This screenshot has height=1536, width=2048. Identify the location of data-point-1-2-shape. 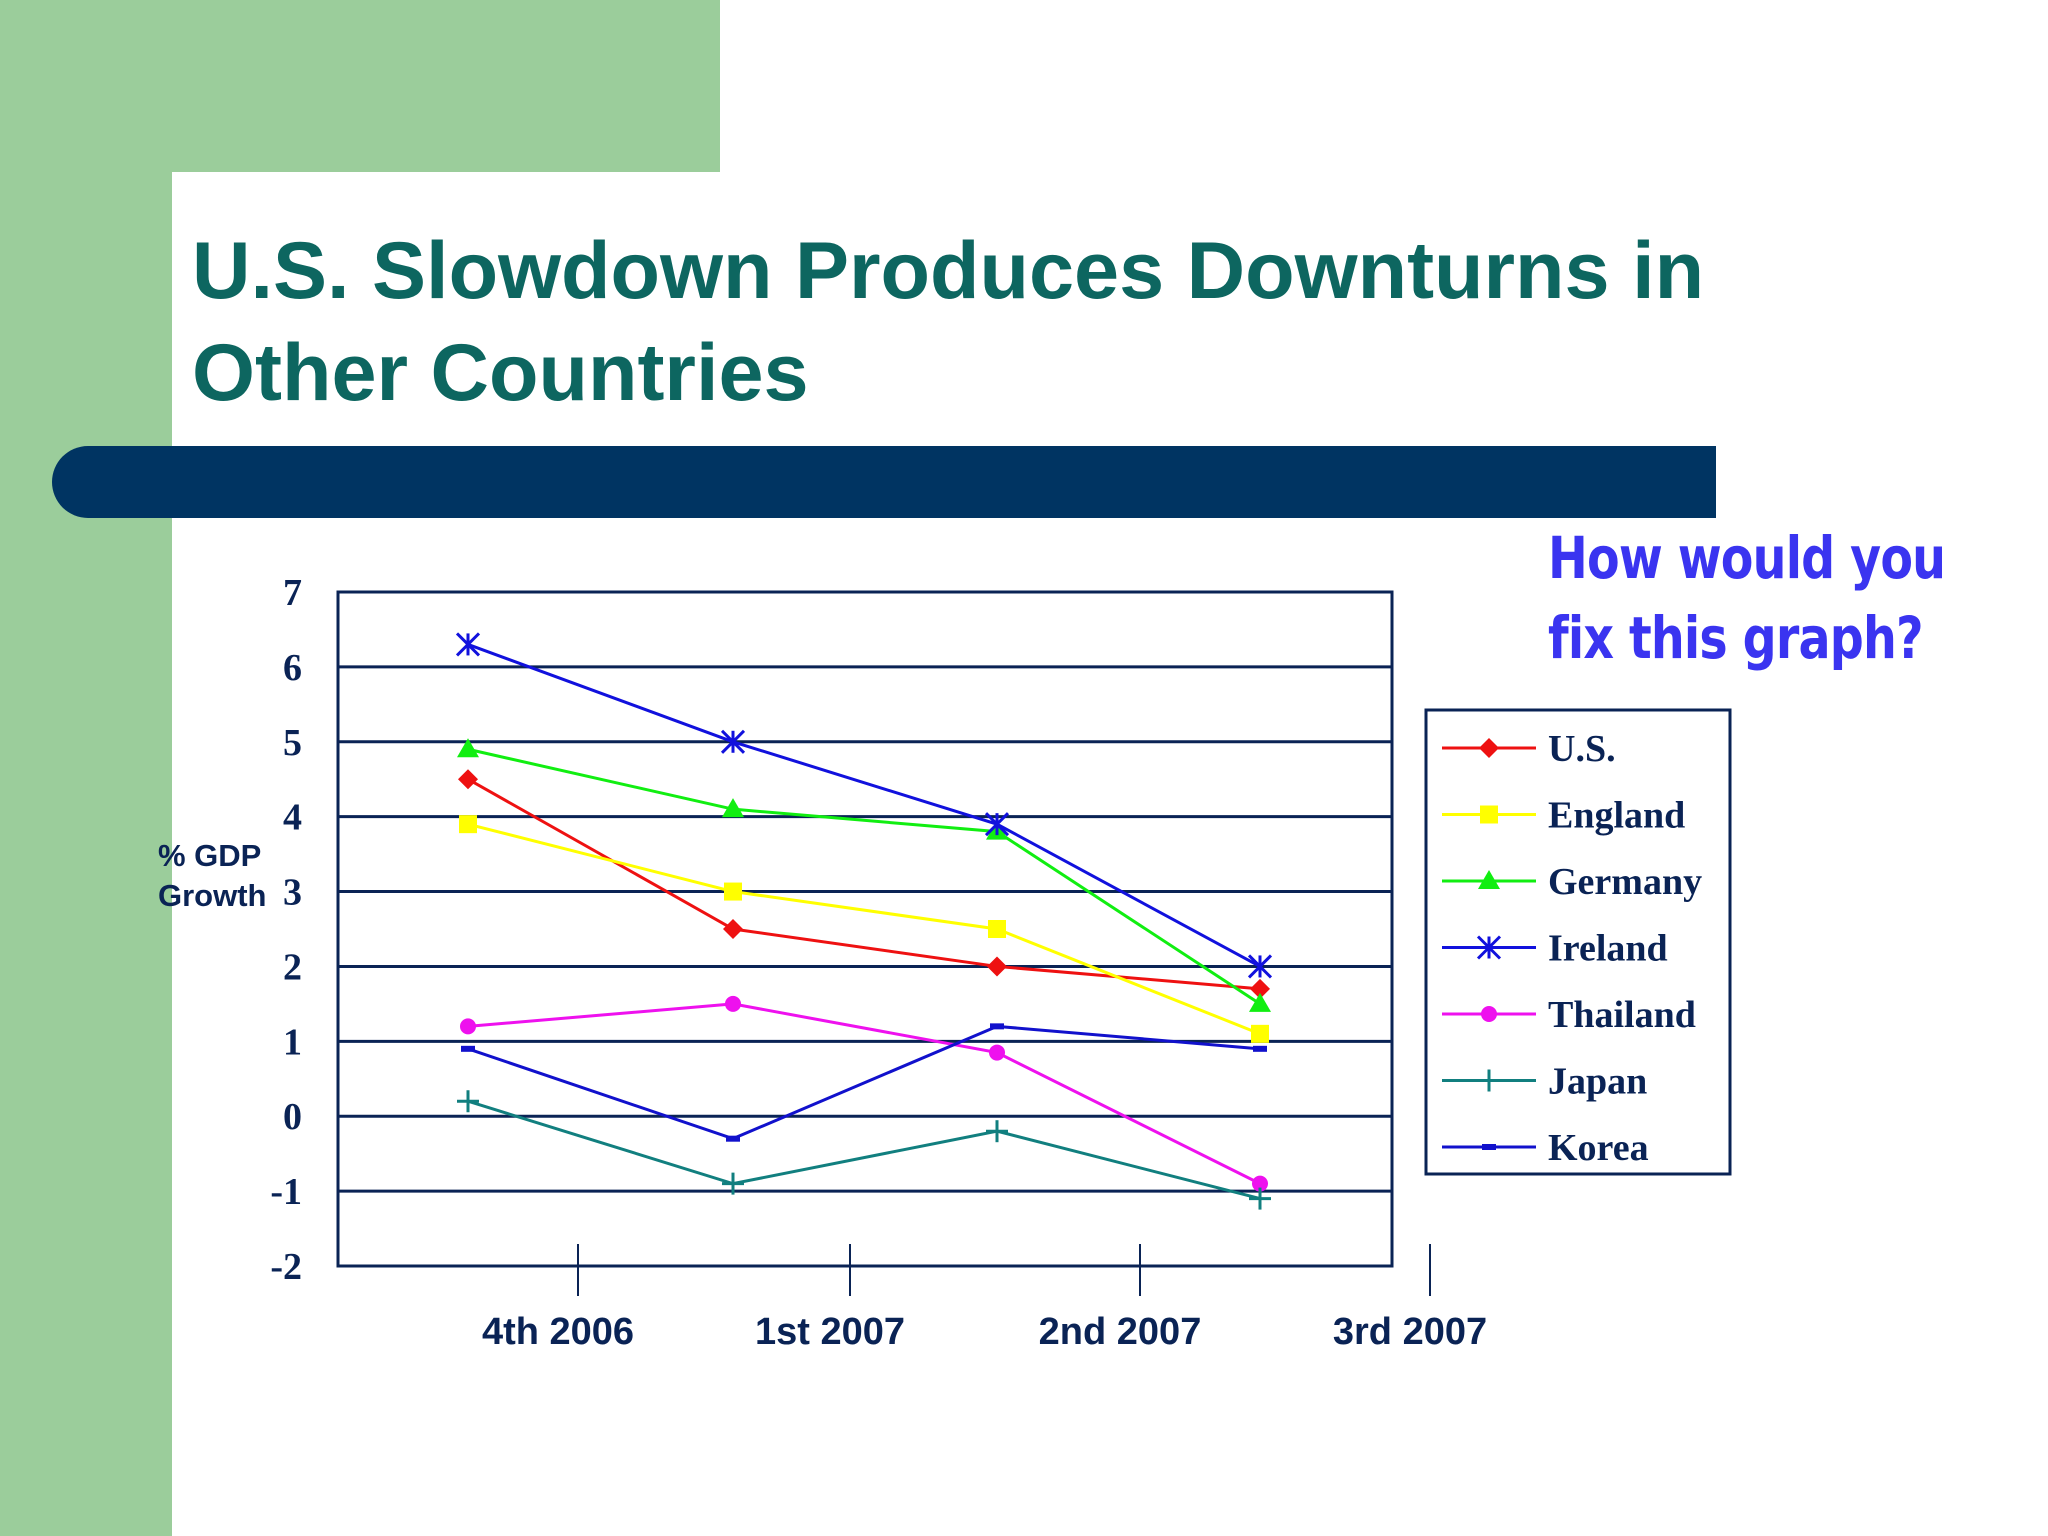
(997, 929).